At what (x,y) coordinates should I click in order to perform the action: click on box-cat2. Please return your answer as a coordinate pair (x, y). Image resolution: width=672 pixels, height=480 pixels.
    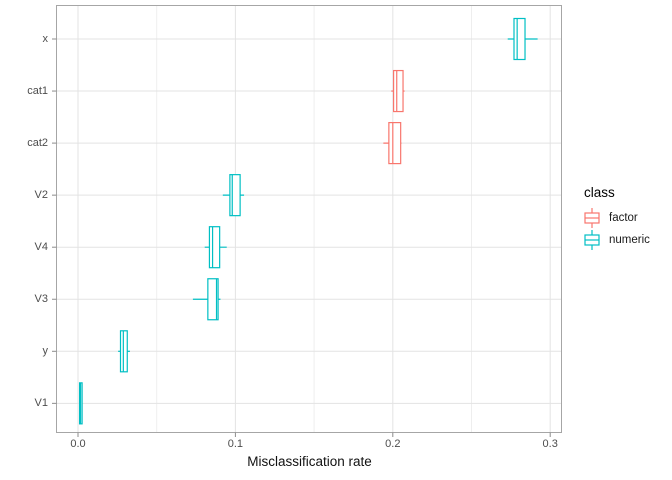
    Looking at the image, I should click on (395, 143).